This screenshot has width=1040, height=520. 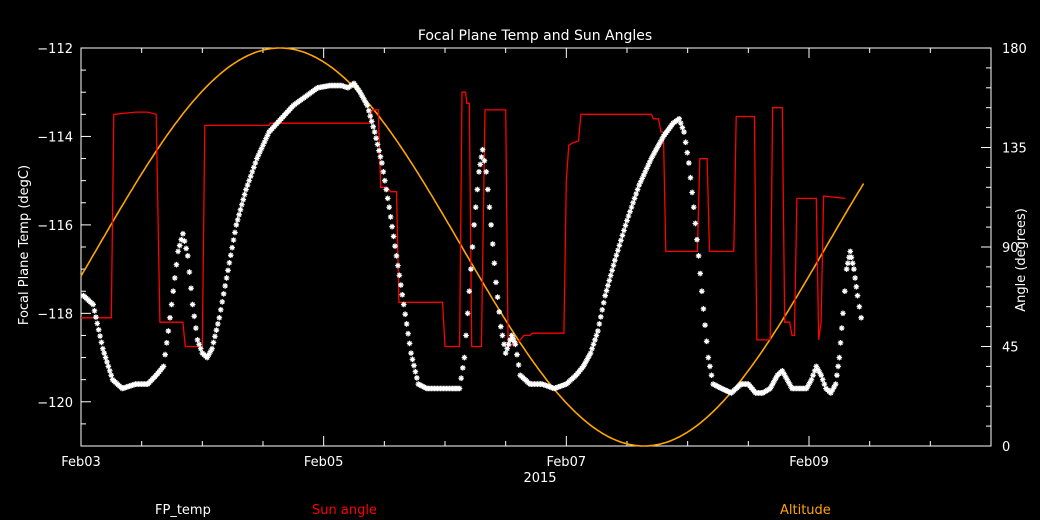 What do you see at coordinates (1014, 49) in the screenshot?
I see `y-right-tick-label: 180` at bounding box center [1014, 49].